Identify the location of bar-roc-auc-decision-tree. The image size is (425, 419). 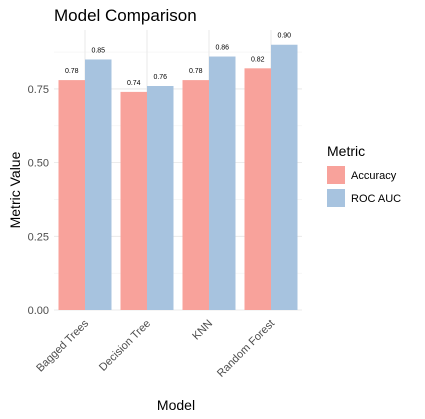
(160, 198).